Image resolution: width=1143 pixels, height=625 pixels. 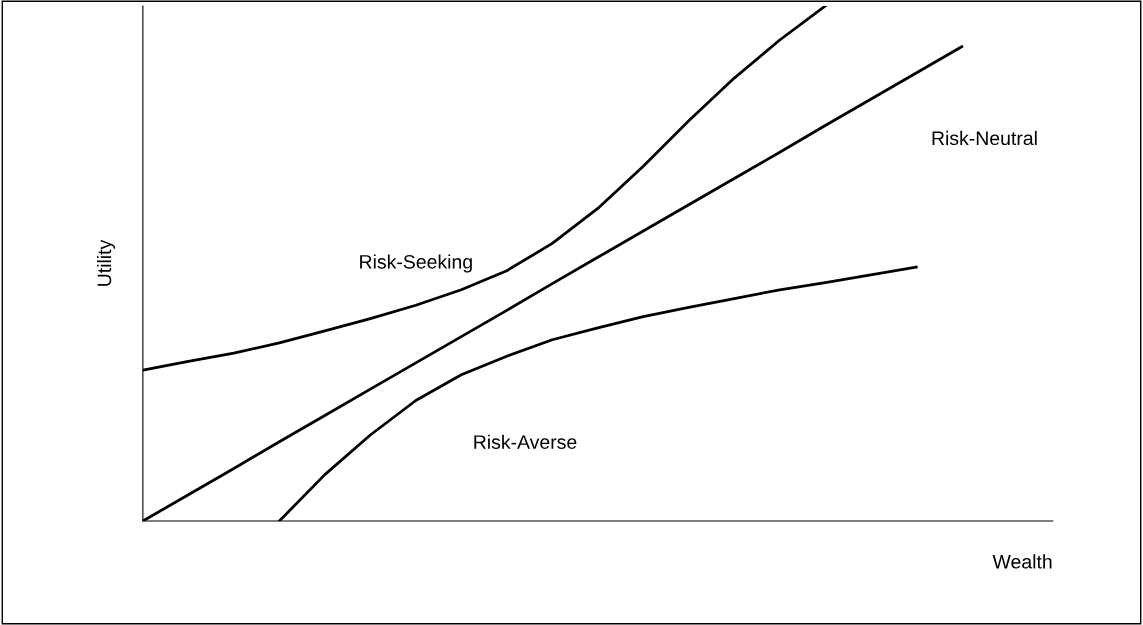 I want to click on y-axis-title: Utility, so click(x=106, y=262).